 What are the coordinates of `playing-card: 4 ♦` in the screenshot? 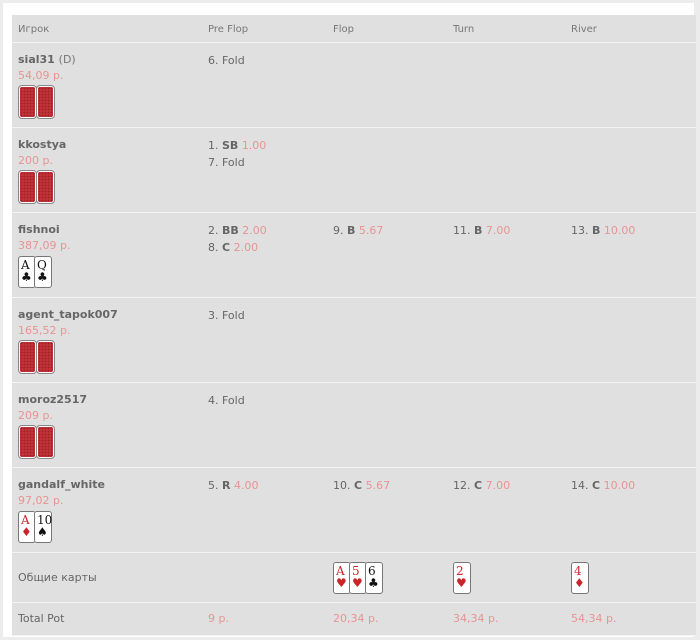 It's located at (580, 578).